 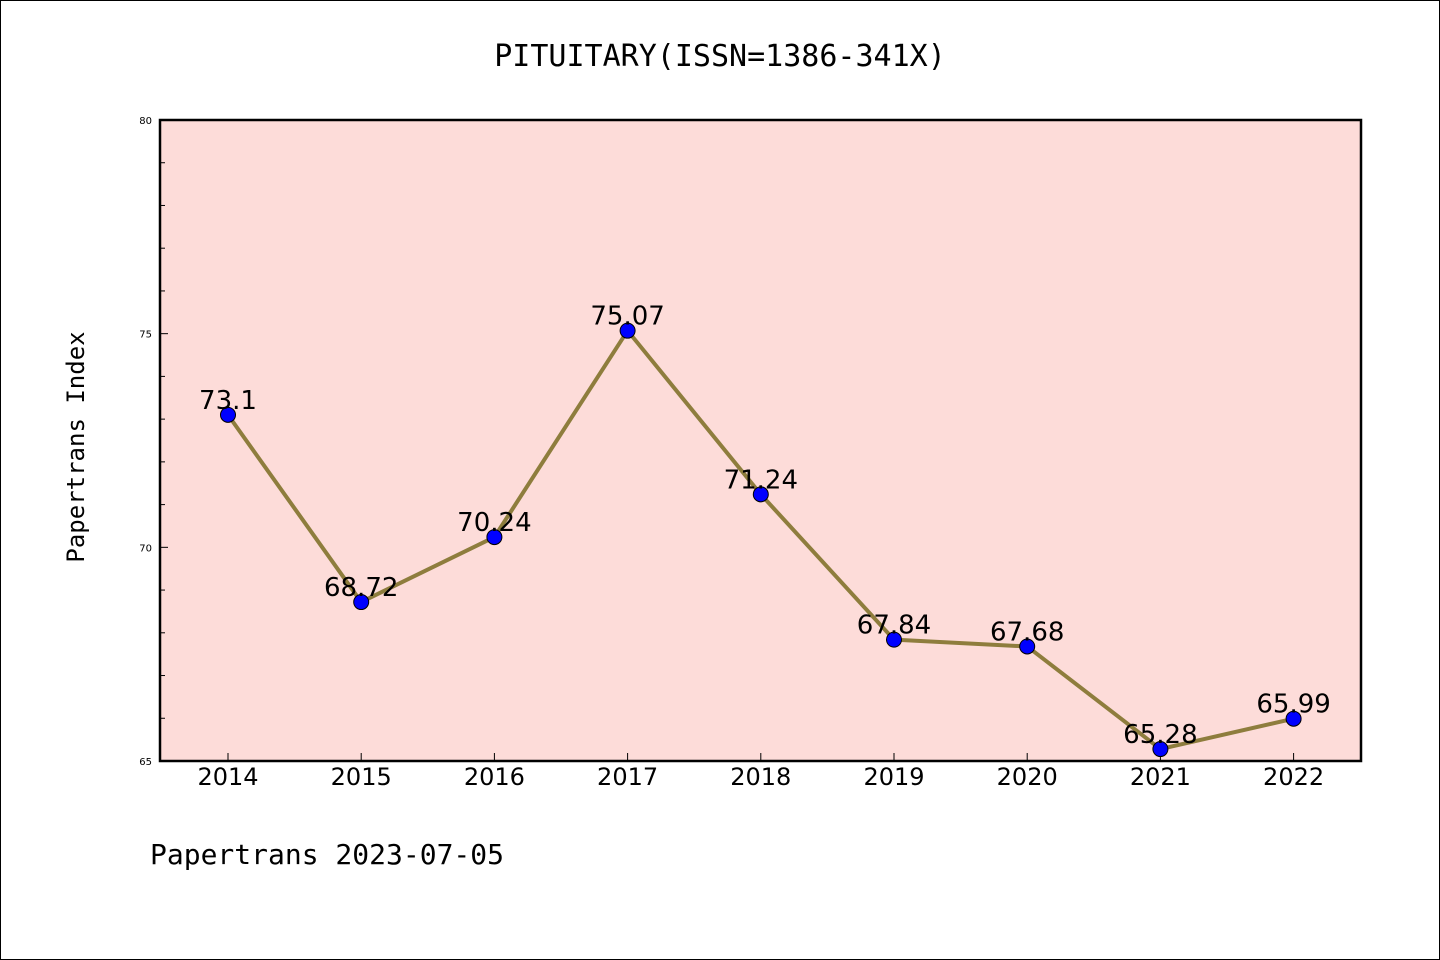 What do you see at coordinates (494, 777) in the screenshot?
I see `x-tick-label: 2016` at bounding box center [494, 777].